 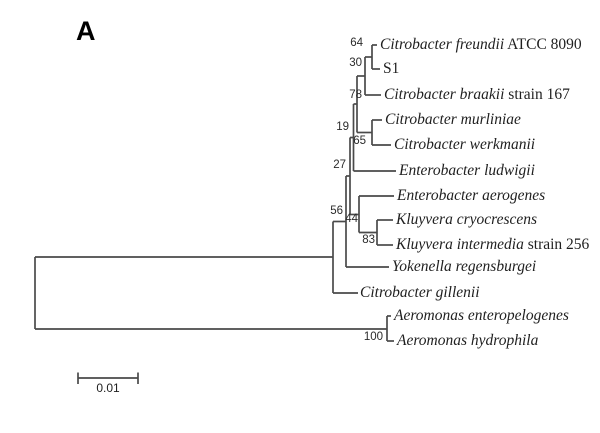 I want to click on taxon-label-citrobacter-werkmanii: Citrobacter werkmanii, so click(x=465, y=144).